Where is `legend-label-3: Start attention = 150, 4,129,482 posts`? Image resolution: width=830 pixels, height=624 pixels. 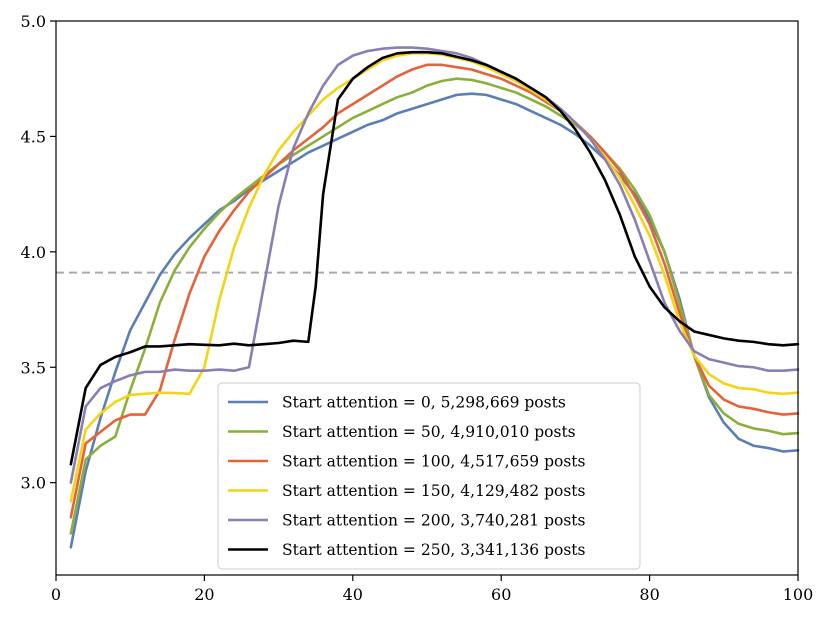 legend-label-3: Start attention = 150, 4,129,482 posts is located at coordinates (434, 491).